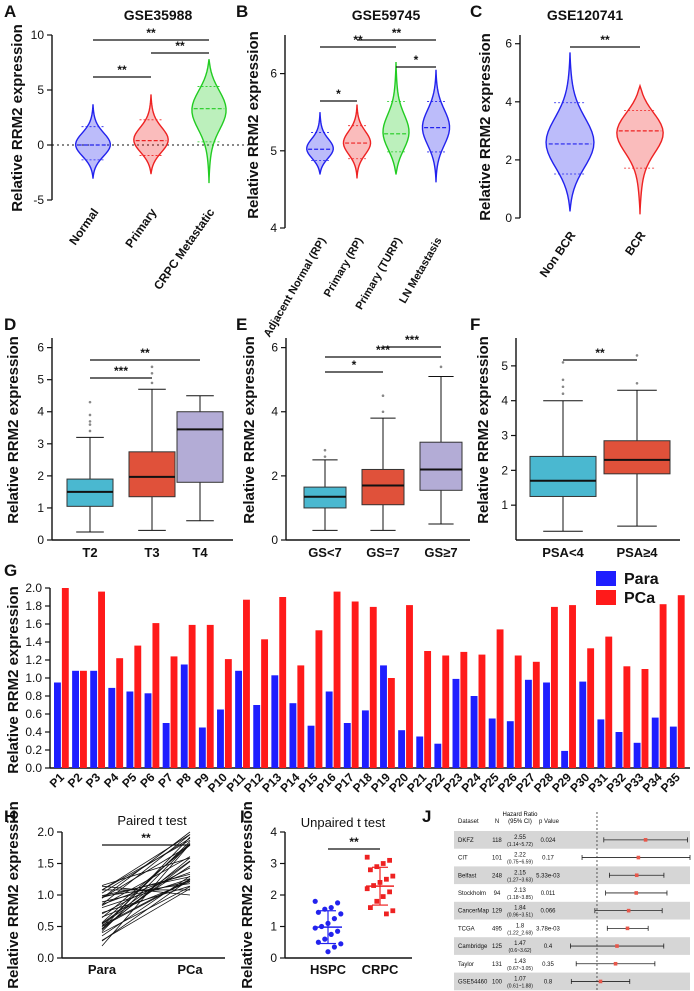  Describe the element at coordinates (520, 815) in the screenshot. I see `panel-J-header-hr-line: Hazard Ratio` at that location.